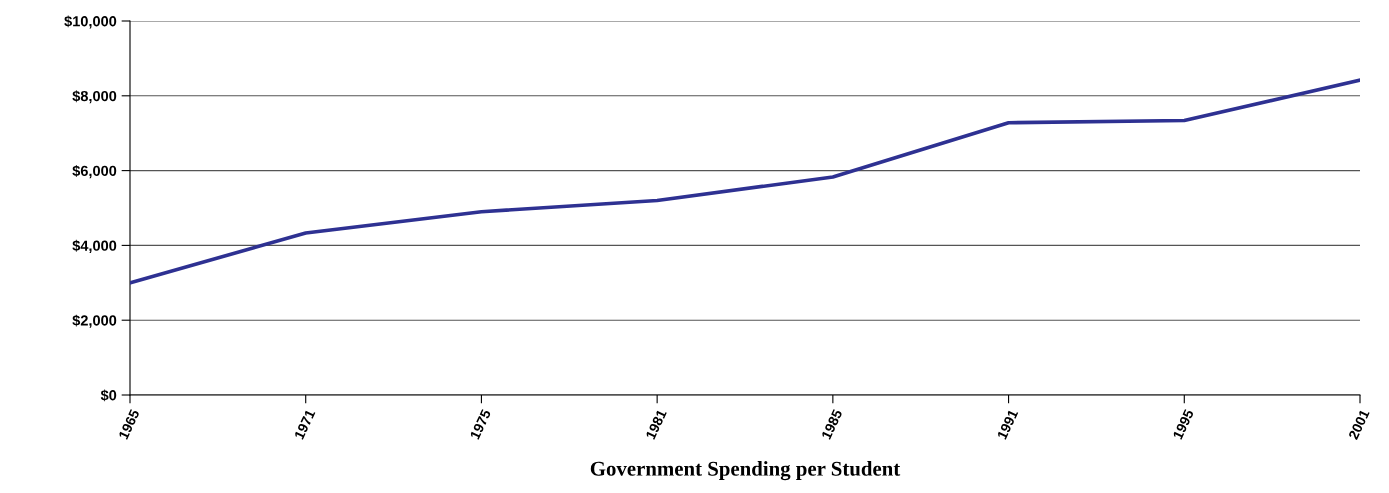 The height and width of the screenshot is (493, 1389). What do you see at coordinates (745, 471) in the screenshot?
I see `x-axis-title: Government Spending per Student` at bounding box center [745, 471].